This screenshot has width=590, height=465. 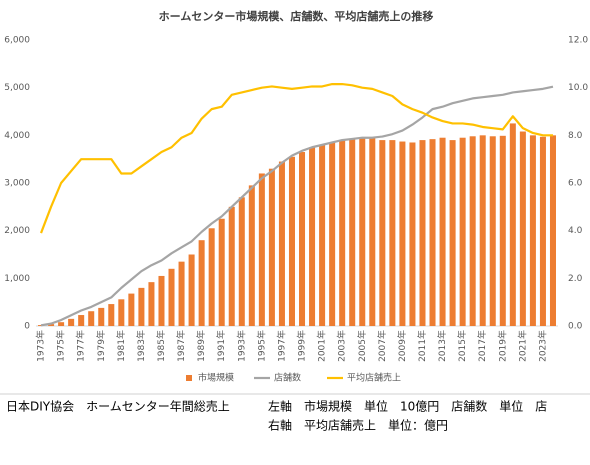 I want to click on y-tick-label: 3,000, so click(x=17, y=184).